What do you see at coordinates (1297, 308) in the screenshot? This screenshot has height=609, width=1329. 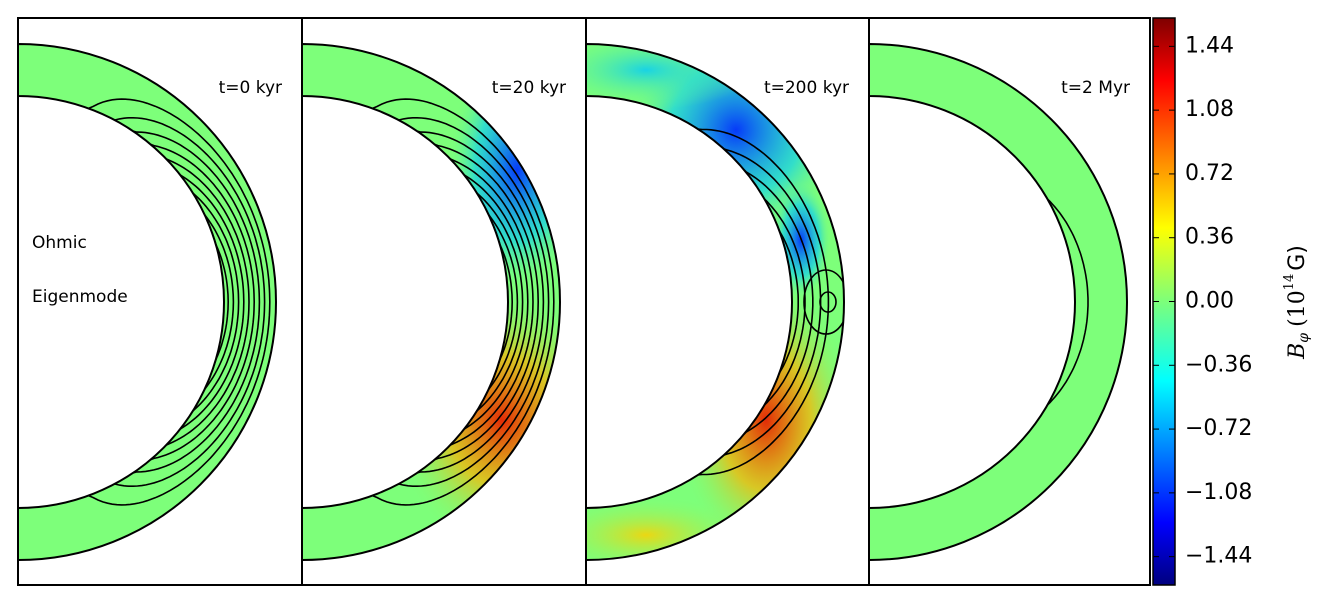 I see `label-part: (10` at bounding box center [1297, 308].